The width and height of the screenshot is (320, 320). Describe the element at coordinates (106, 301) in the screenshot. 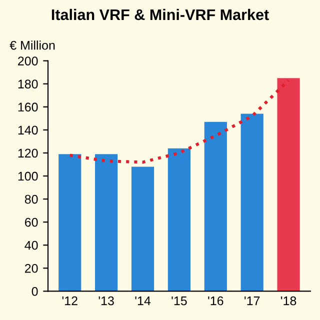

I see `x-tick-label: '13` at that location.